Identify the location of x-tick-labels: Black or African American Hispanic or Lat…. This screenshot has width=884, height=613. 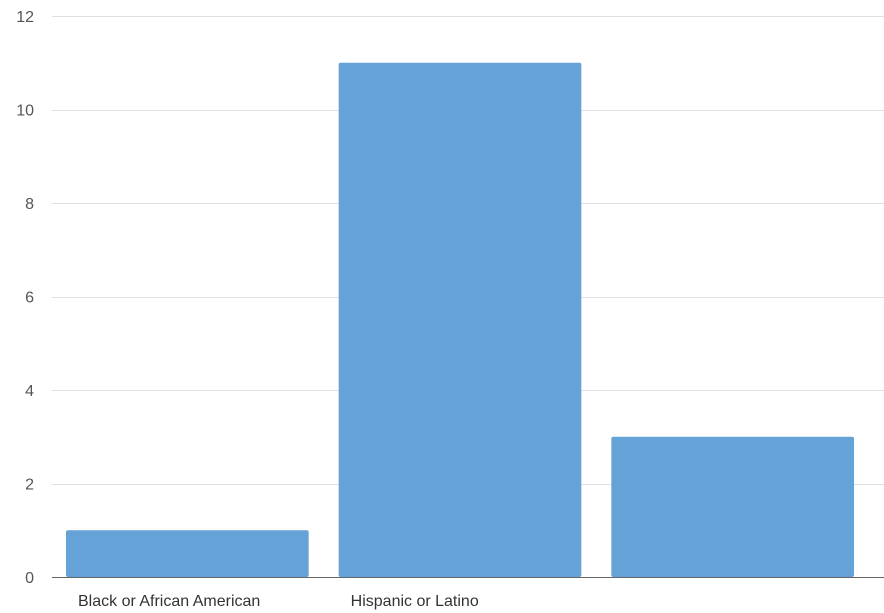
(278, 601).